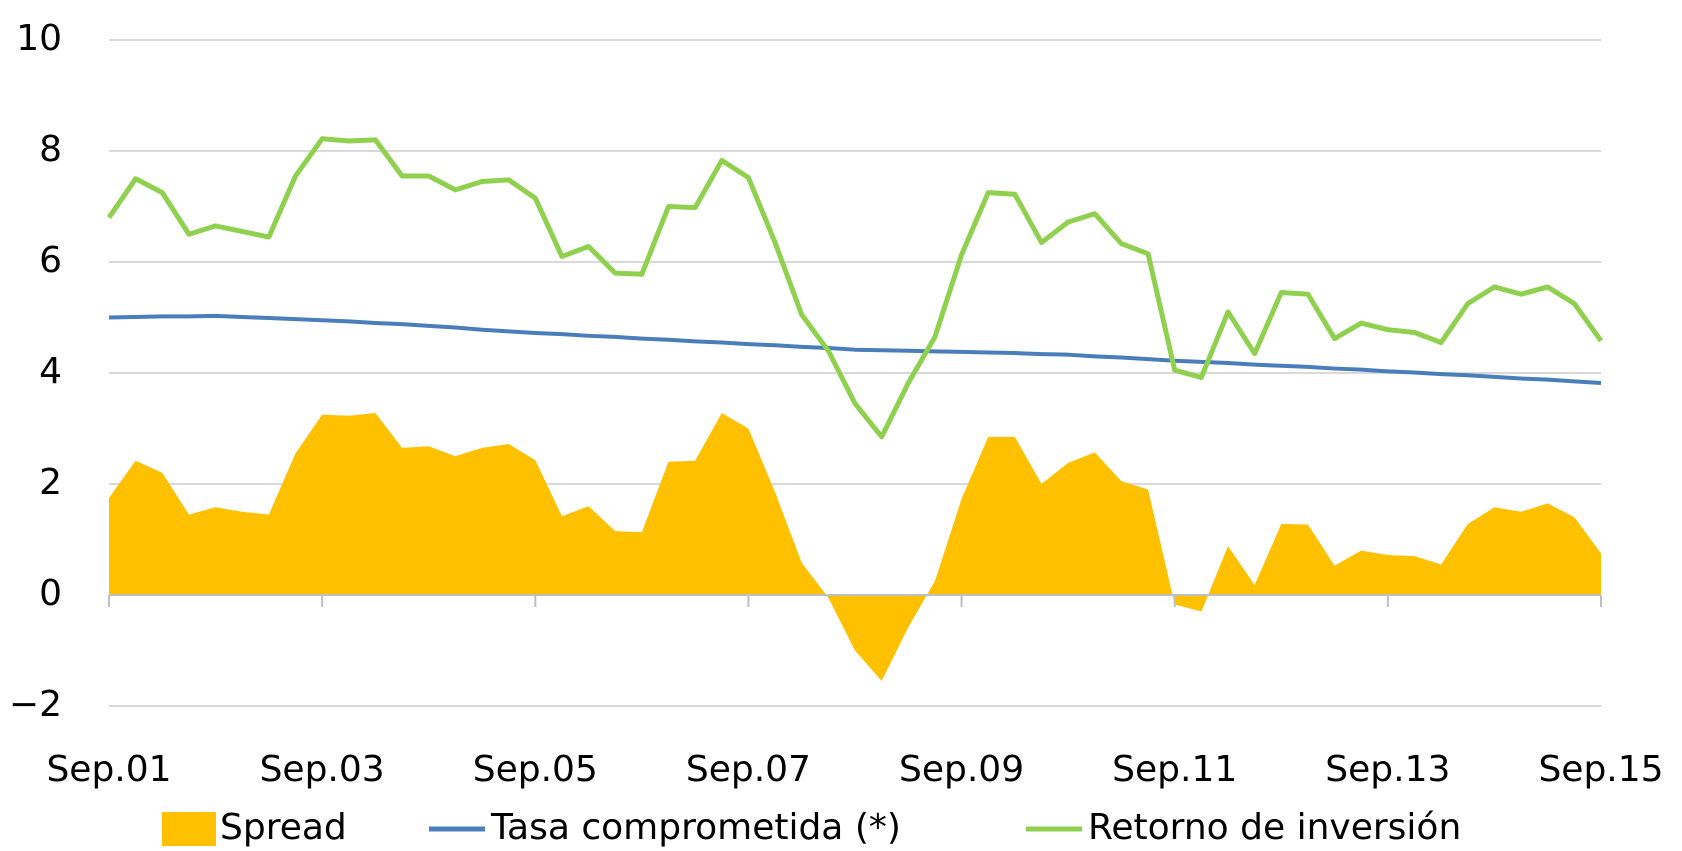  What do you see at coordinates (855, 349) in the screenshot?
I see `series-line` at bounding box center [855, 349].